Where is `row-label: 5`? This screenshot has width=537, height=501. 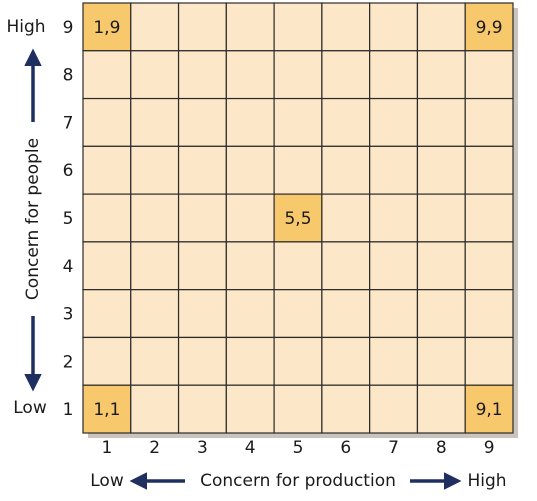 row-label: 5 is located at coordinates (68, 219).